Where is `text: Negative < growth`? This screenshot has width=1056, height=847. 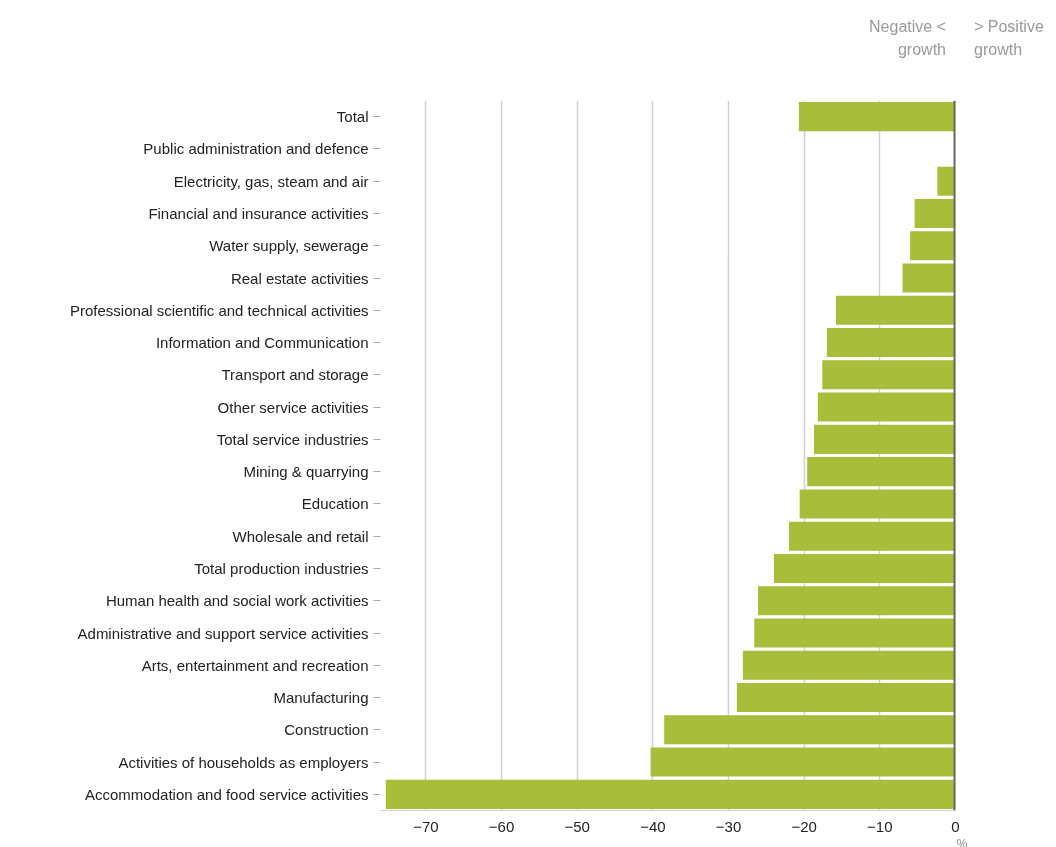 text: Negative < growth is located at coordinates (907, 38).